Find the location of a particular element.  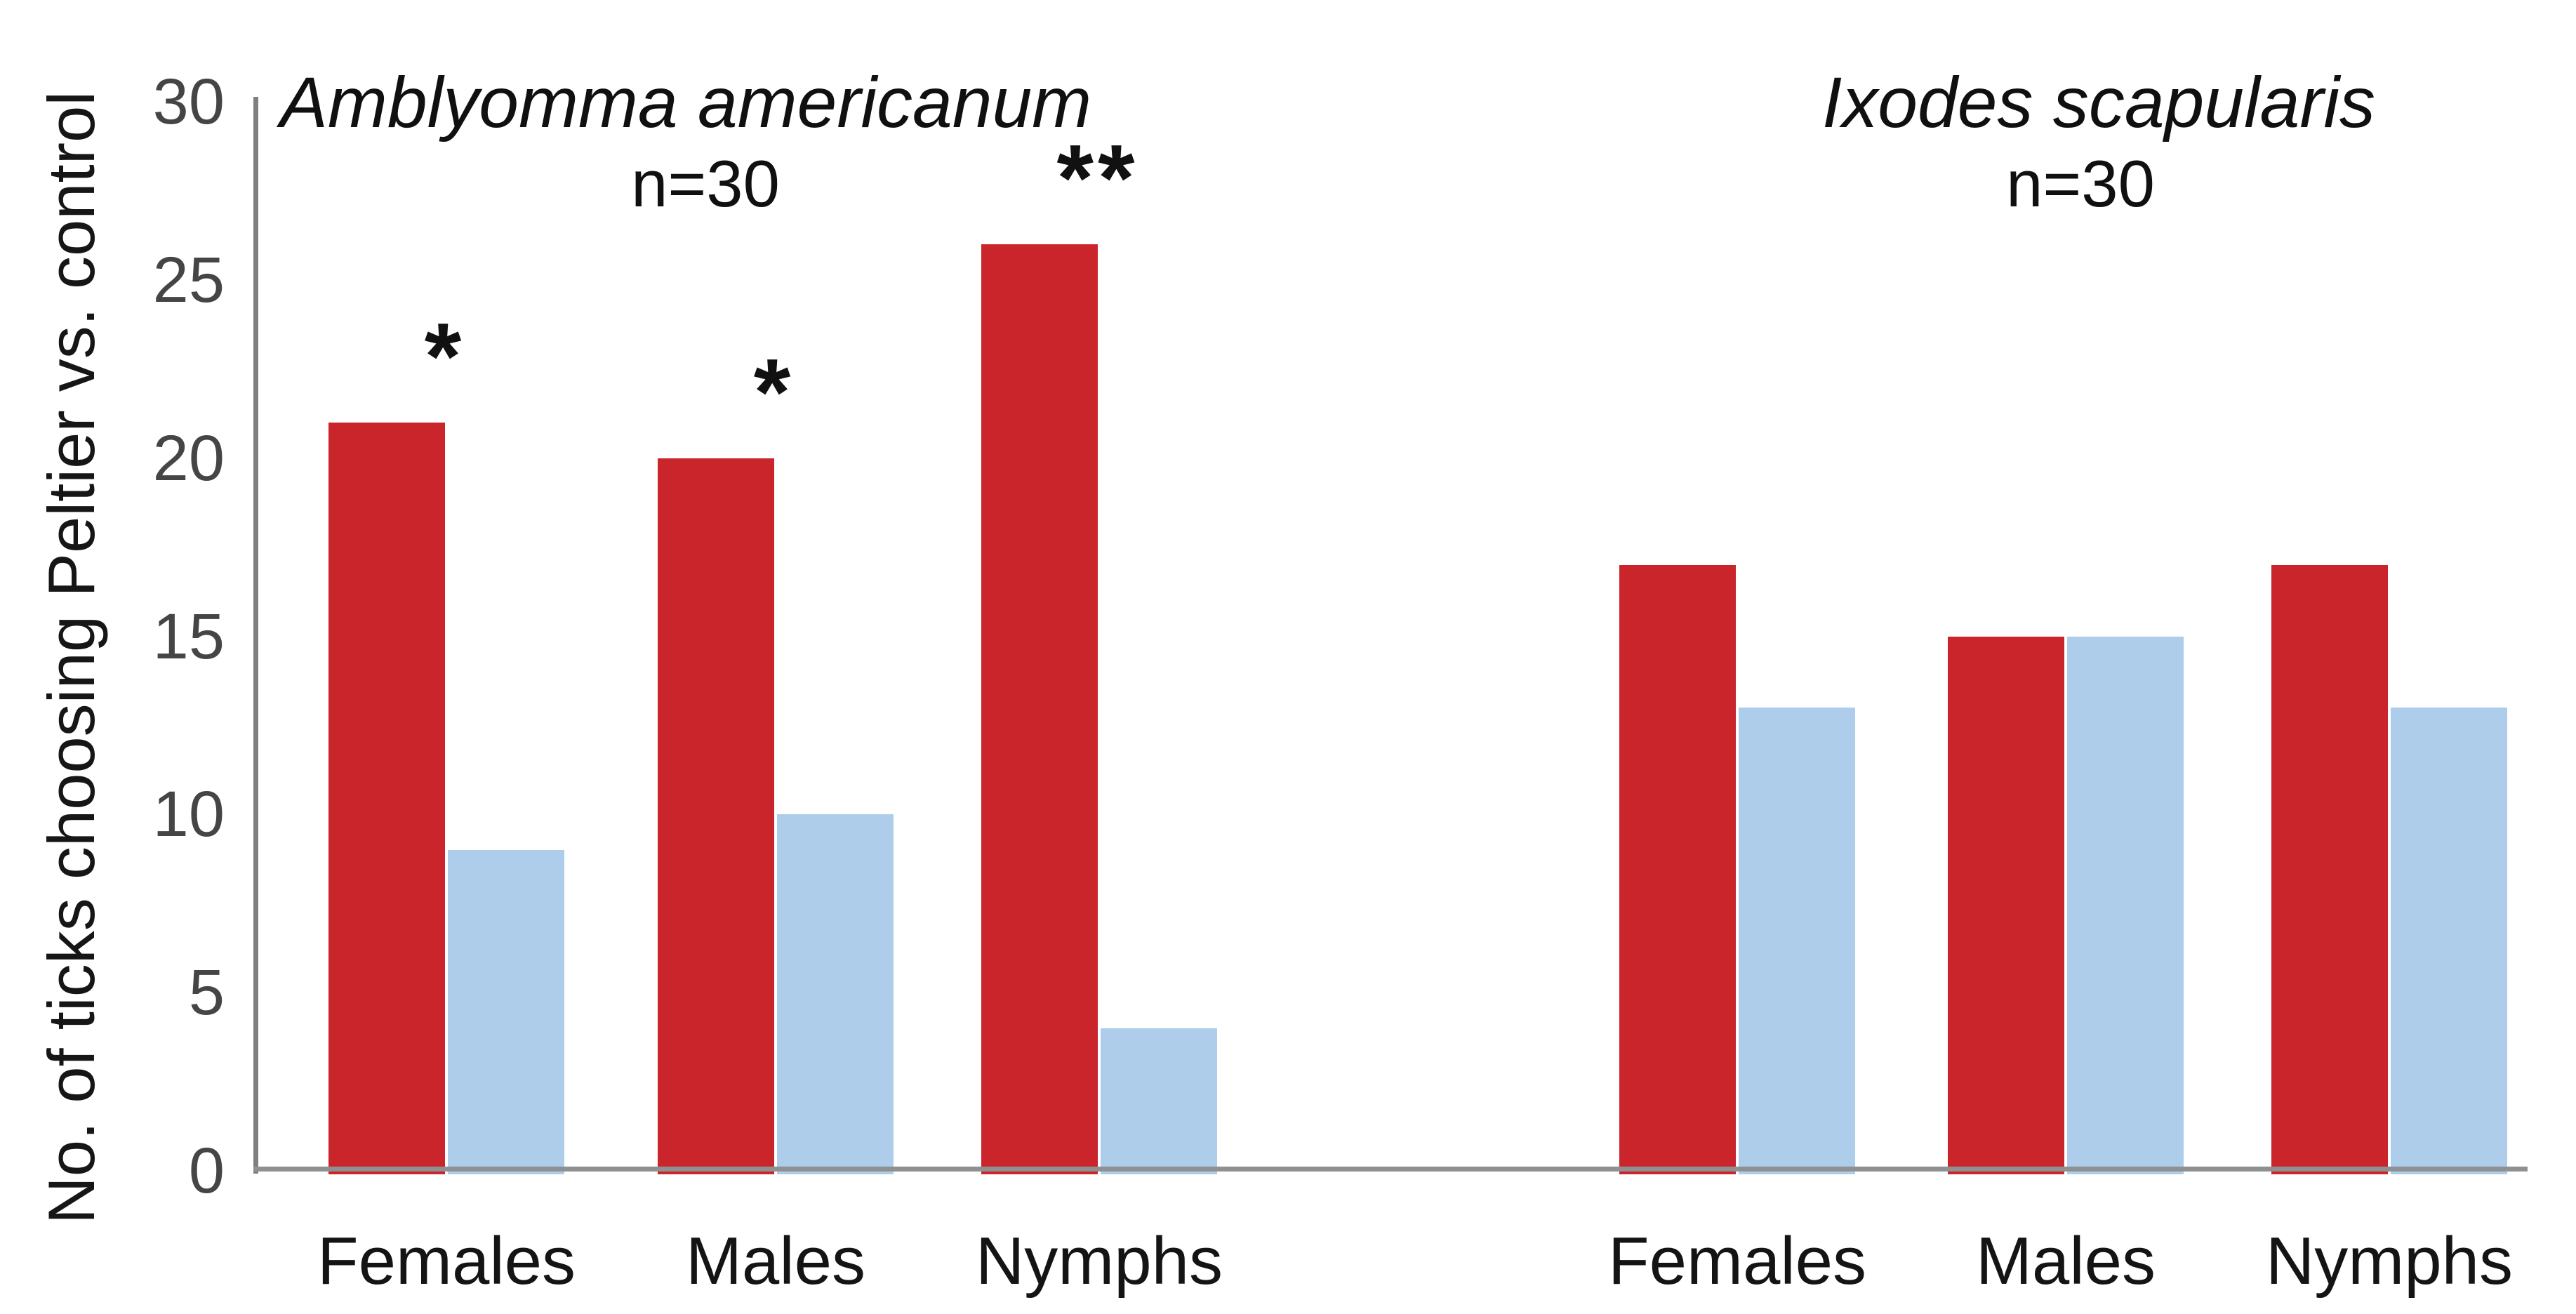

y-axis-line is located at coordinates (256, 635).